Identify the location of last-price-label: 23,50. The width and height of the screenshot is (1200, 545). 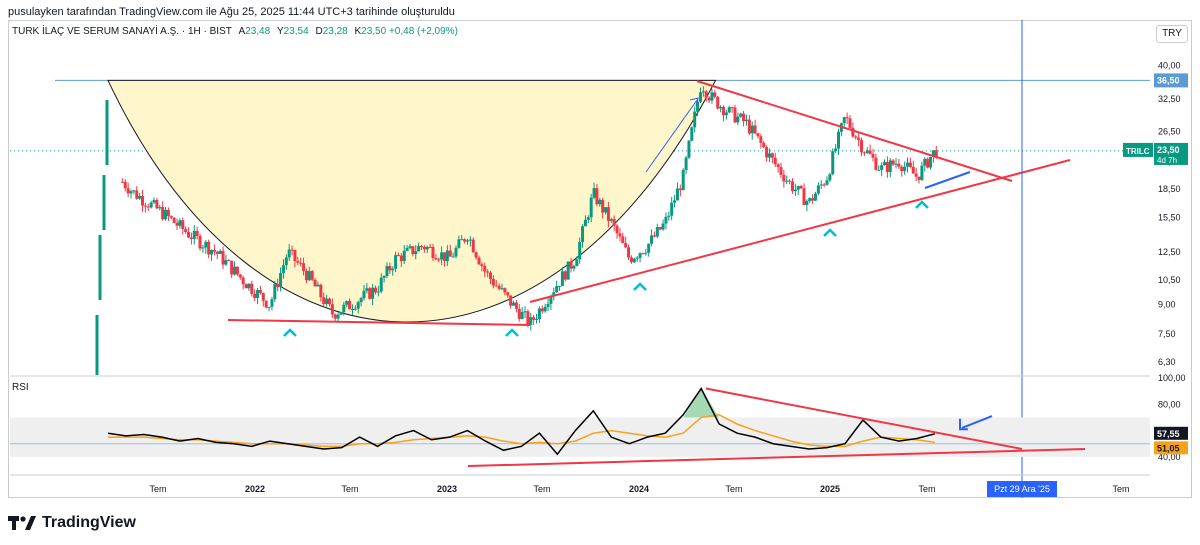
(1168, 150).